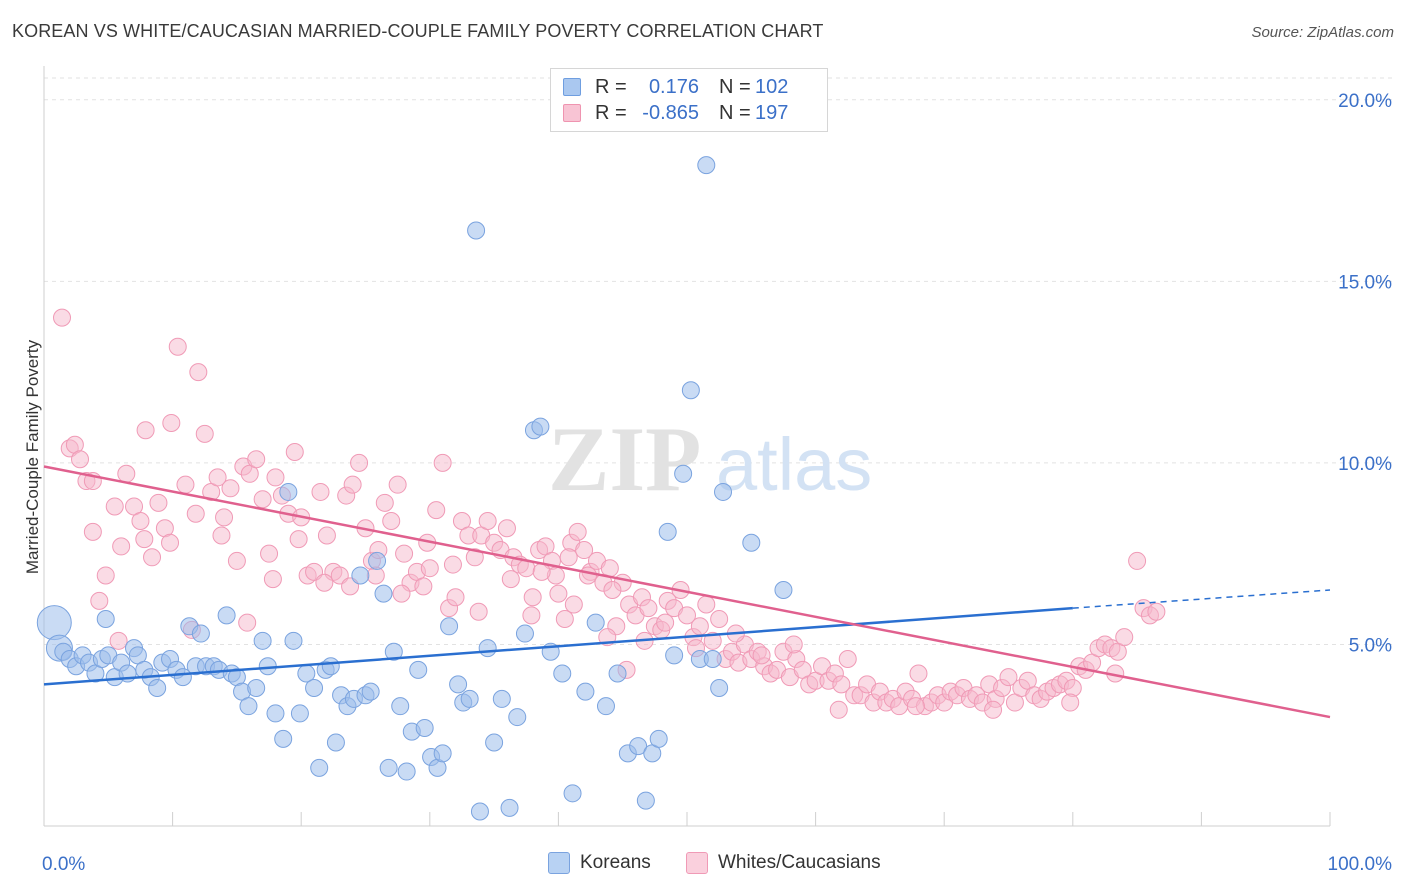 The image size is (1406, 892). What do you see at coordinates (670, 112) in the screenshot?
I see `legend-r-value: -0.865` at bounding box center [670, 112].